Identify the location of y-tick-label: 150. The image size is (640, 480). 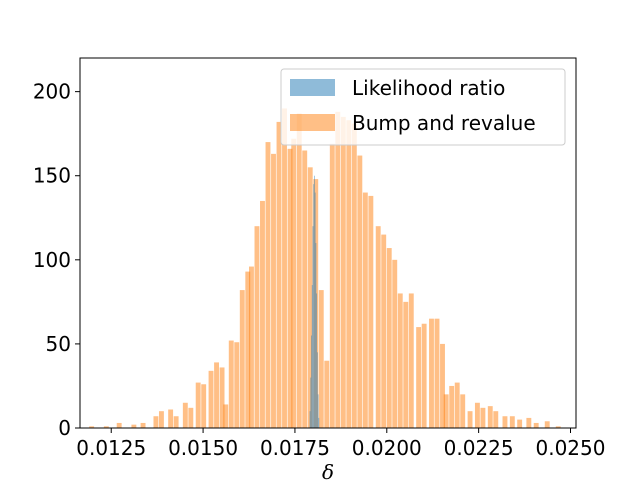
(52, 176).